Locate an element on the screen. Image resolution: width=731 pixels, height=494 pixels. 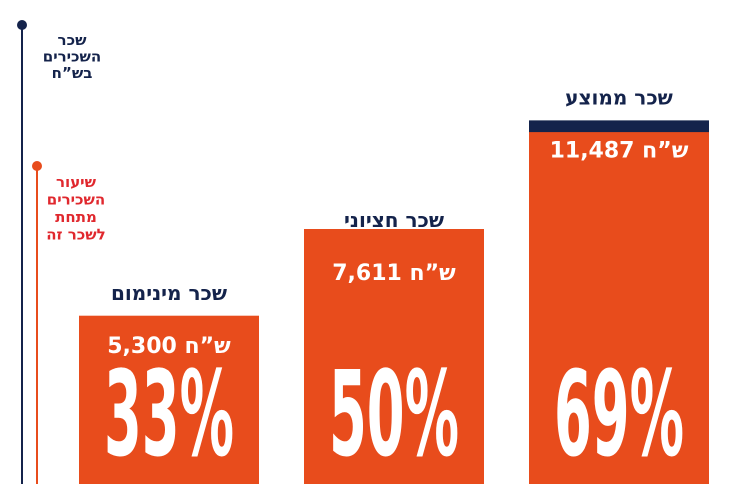
percent-label: 50% is located at coordinates (394, 414).